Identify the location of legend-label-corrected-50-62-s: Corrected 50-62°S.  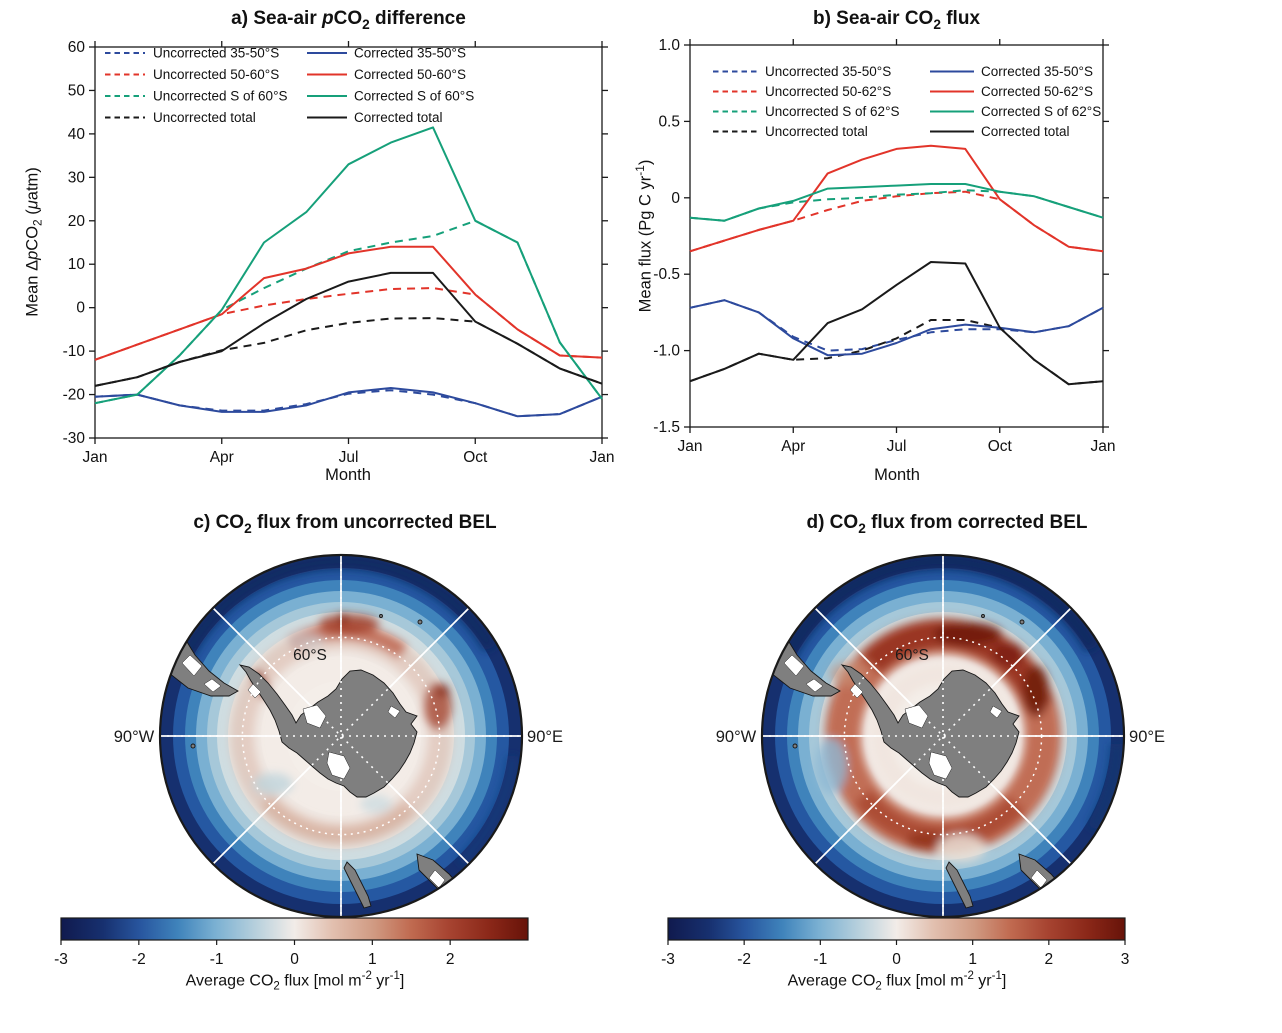
(1037, 91).